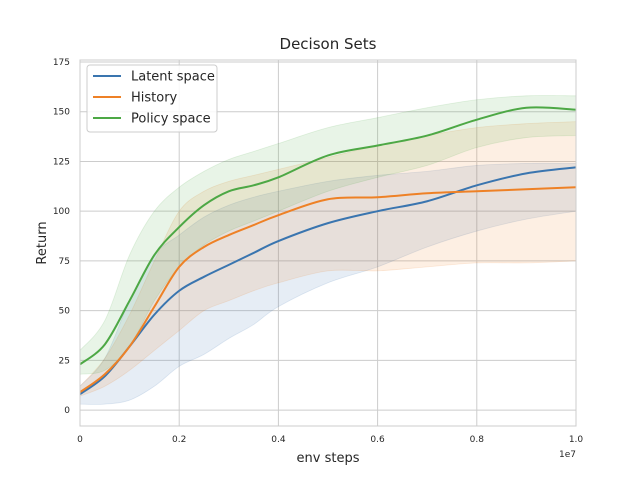 The image size is (640, 480). Describe the element at coordinates (61, 162) in the screenshot. I see `y-tick-label-5: 125` at that location.